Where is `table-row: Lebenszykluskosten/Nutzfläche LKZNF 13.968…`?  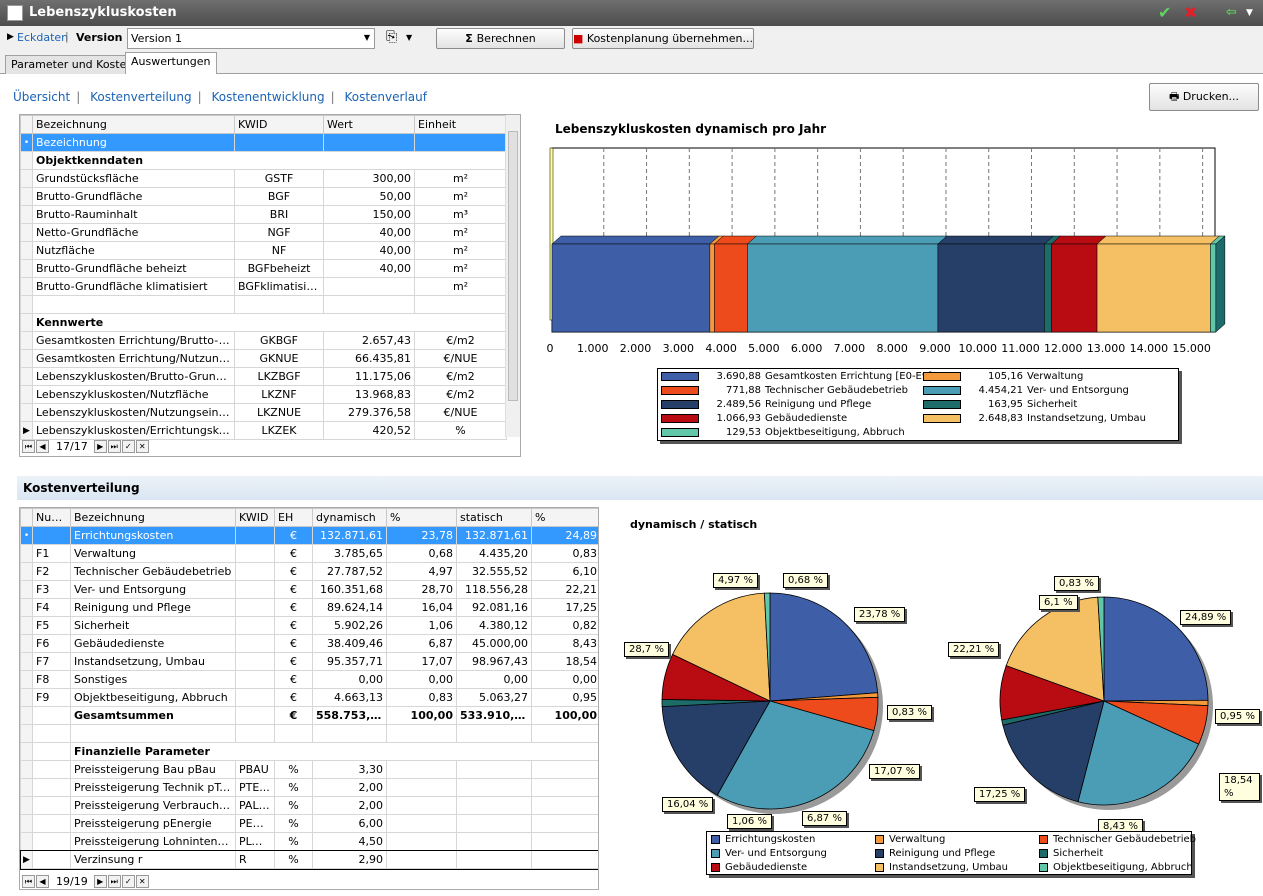 table-row: Lebenszykluskosten/Nutzfläche LKZNF 13.968… is located at coordinates (263, 394).